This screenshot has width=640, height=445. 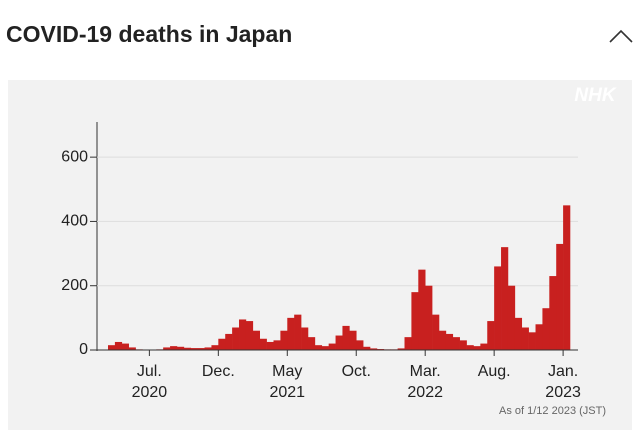 What do you see at coordinates (425, 392) in the screenshot?
I see `x-year-label: 2022` at bounding box center [425, 392].